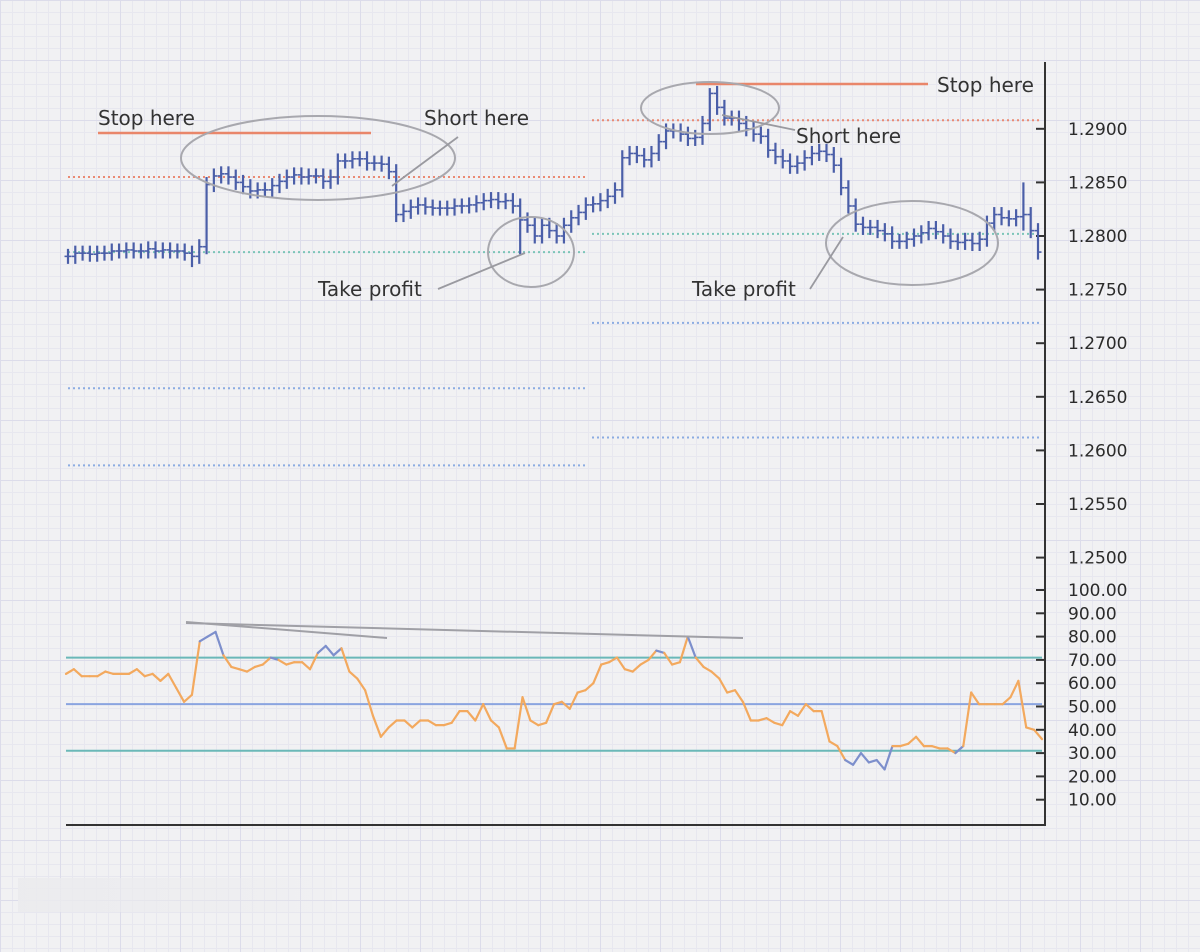 This screenshot has width=1200, height=952. I want to click on take-profit-pointer-right, so click(826, 263).